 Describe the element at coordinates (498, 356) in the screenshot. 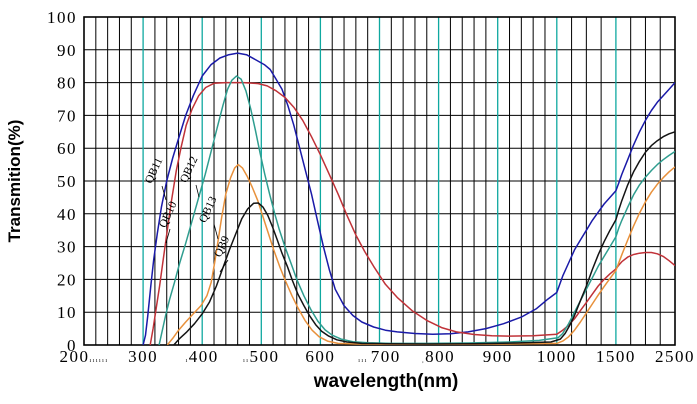

I see `x-tick-label: 900` at that location.